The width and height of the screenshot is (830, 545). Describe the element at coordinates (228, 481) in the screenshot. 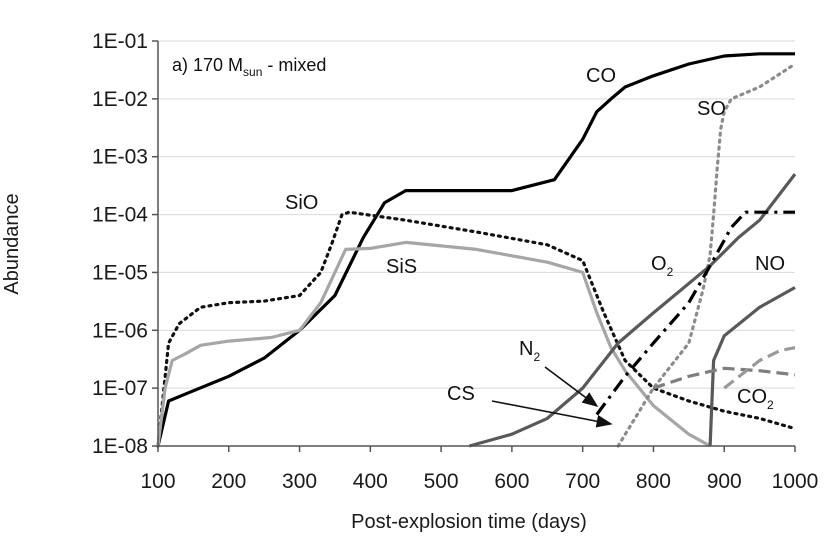

I see `x-tick-label: 200` at that location.